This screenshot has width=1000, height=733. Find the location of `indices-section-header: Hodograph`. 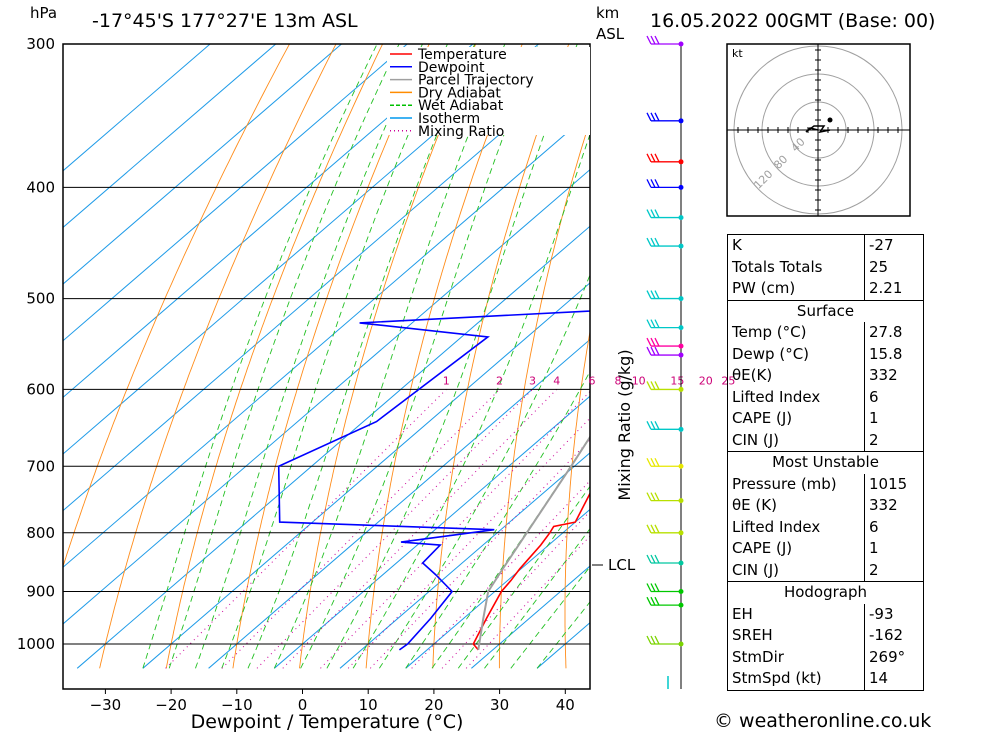

indices-section-header: Hodograph is located at coordinates (825, 592).